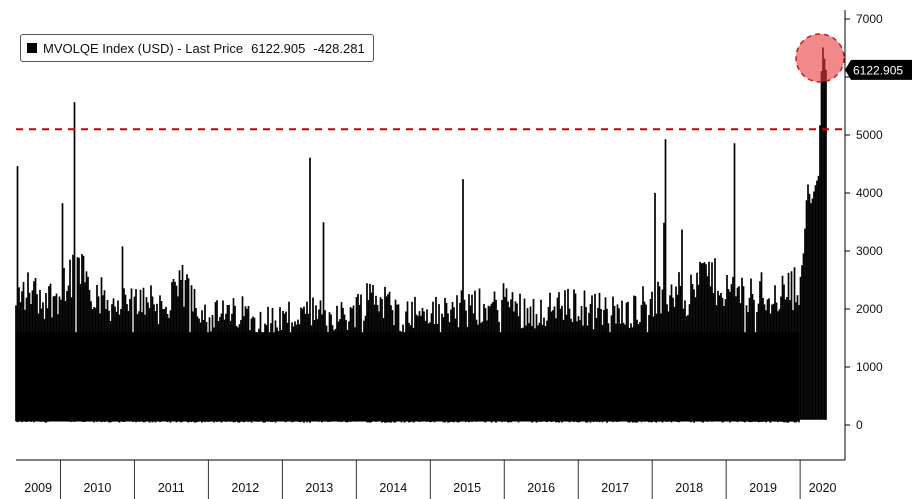 This screenshot has width=917, height=499. I want to click on last-price-tag-shape, so click(878, 69).